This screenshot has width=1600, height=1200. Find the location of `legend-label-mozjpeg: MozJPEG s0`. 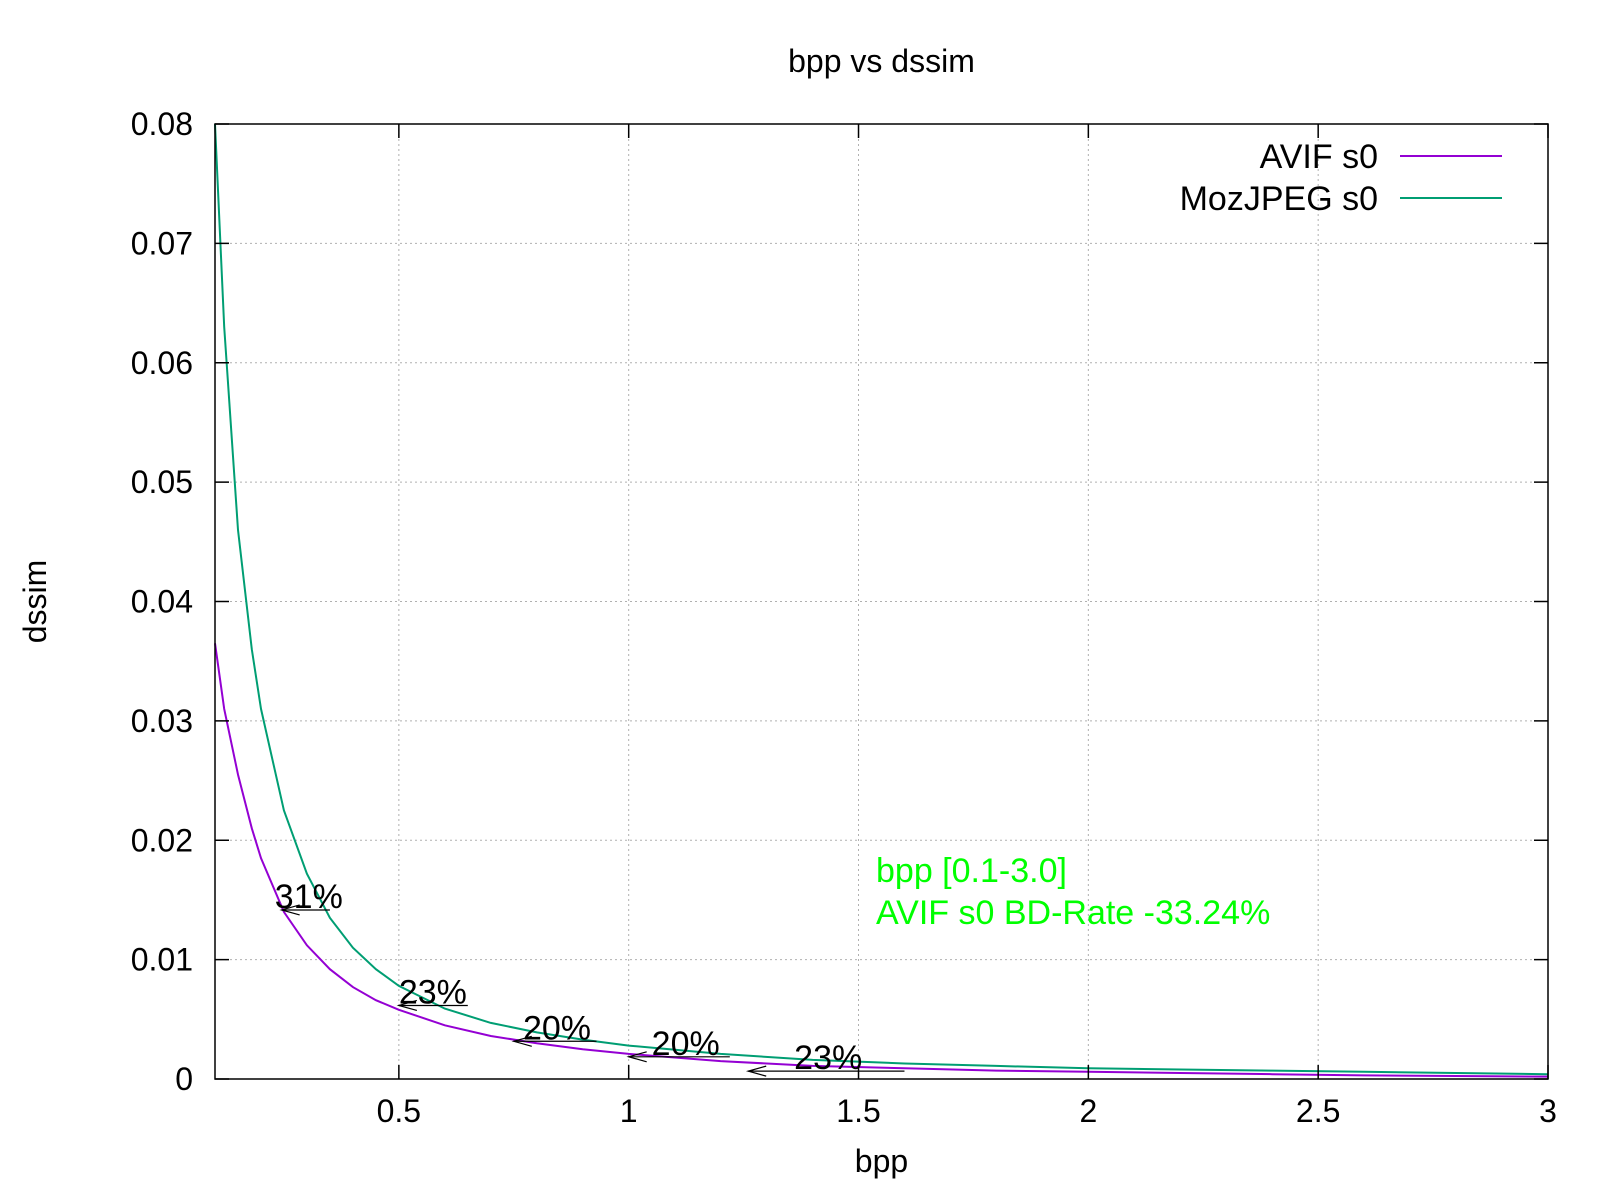

legend-label-mozjpeg: MozJPEG s0 is located at coordinates (1279, 199).